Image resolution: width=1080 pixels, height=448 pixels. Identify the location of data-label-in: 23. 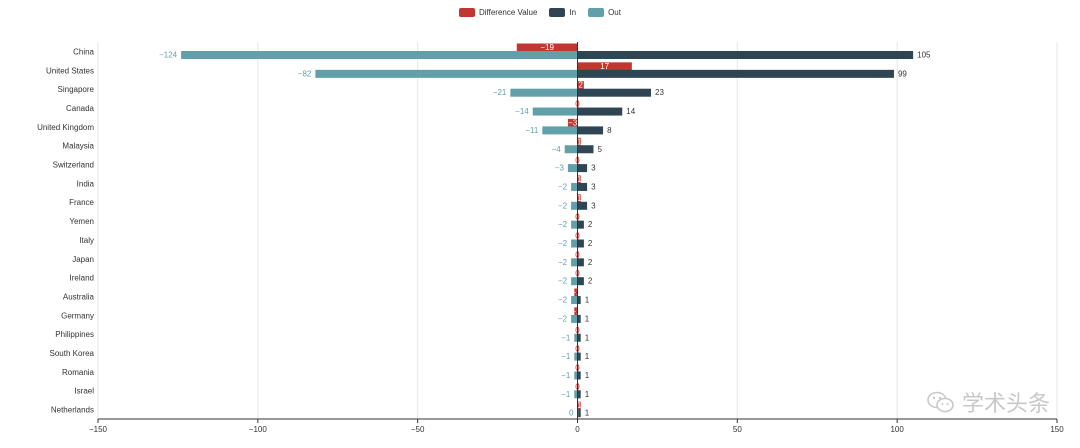
(659, 92).